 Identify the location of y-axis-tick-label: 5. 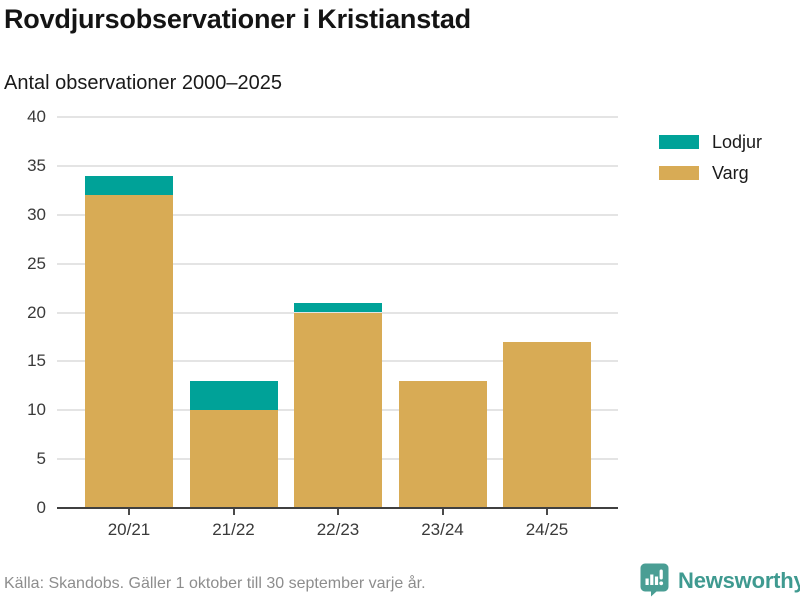
(41, 459).